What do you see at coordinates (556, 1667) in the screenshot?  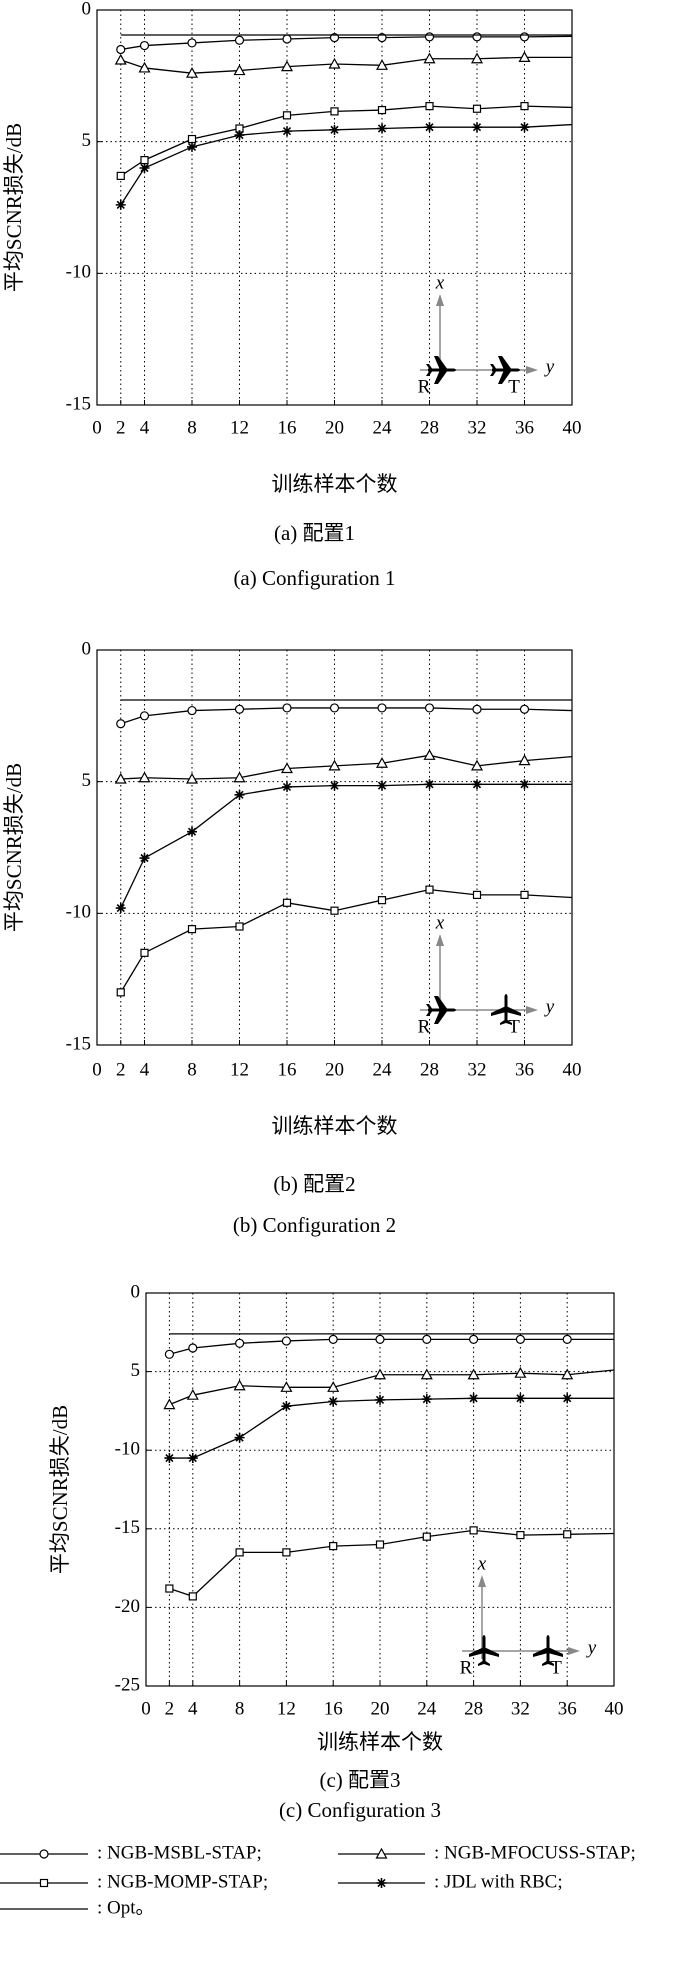 I see `inset-label: T` at bounding box center [556, 1667].